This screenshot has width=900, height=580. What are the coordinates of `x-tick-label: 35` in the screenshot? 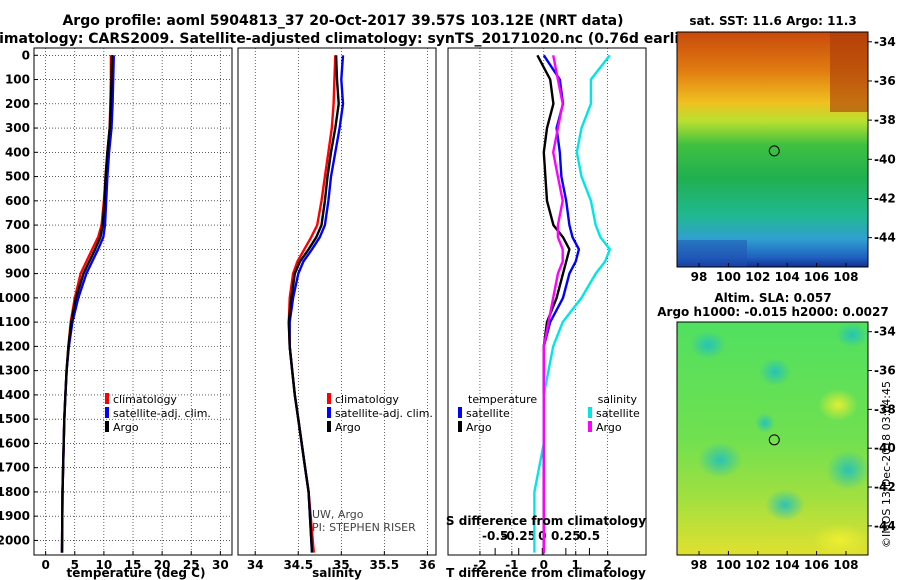 It's located at (341, 565).